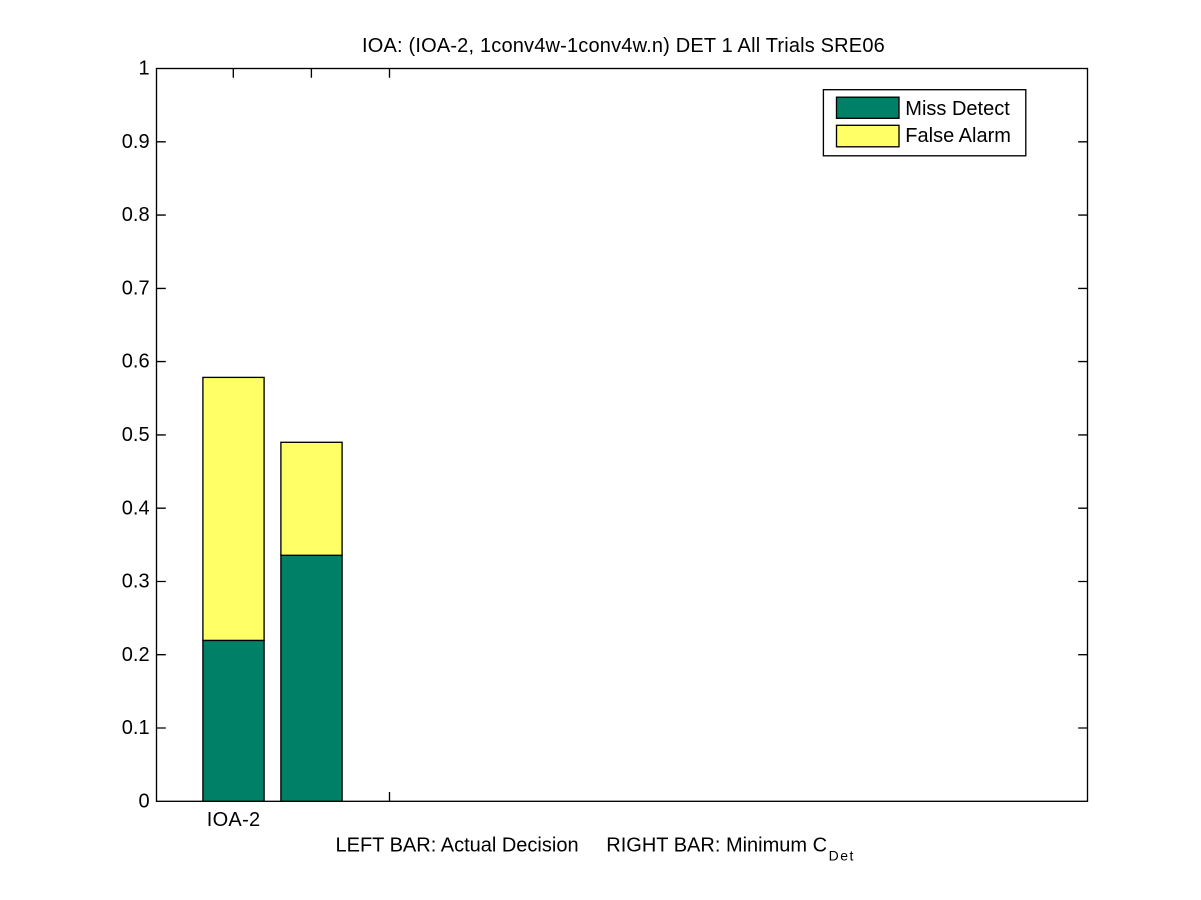  What do you see at coordinates (136, 215) in the screenshot?
I see `svg-text: 0.8` at bounding box center [136, 215].